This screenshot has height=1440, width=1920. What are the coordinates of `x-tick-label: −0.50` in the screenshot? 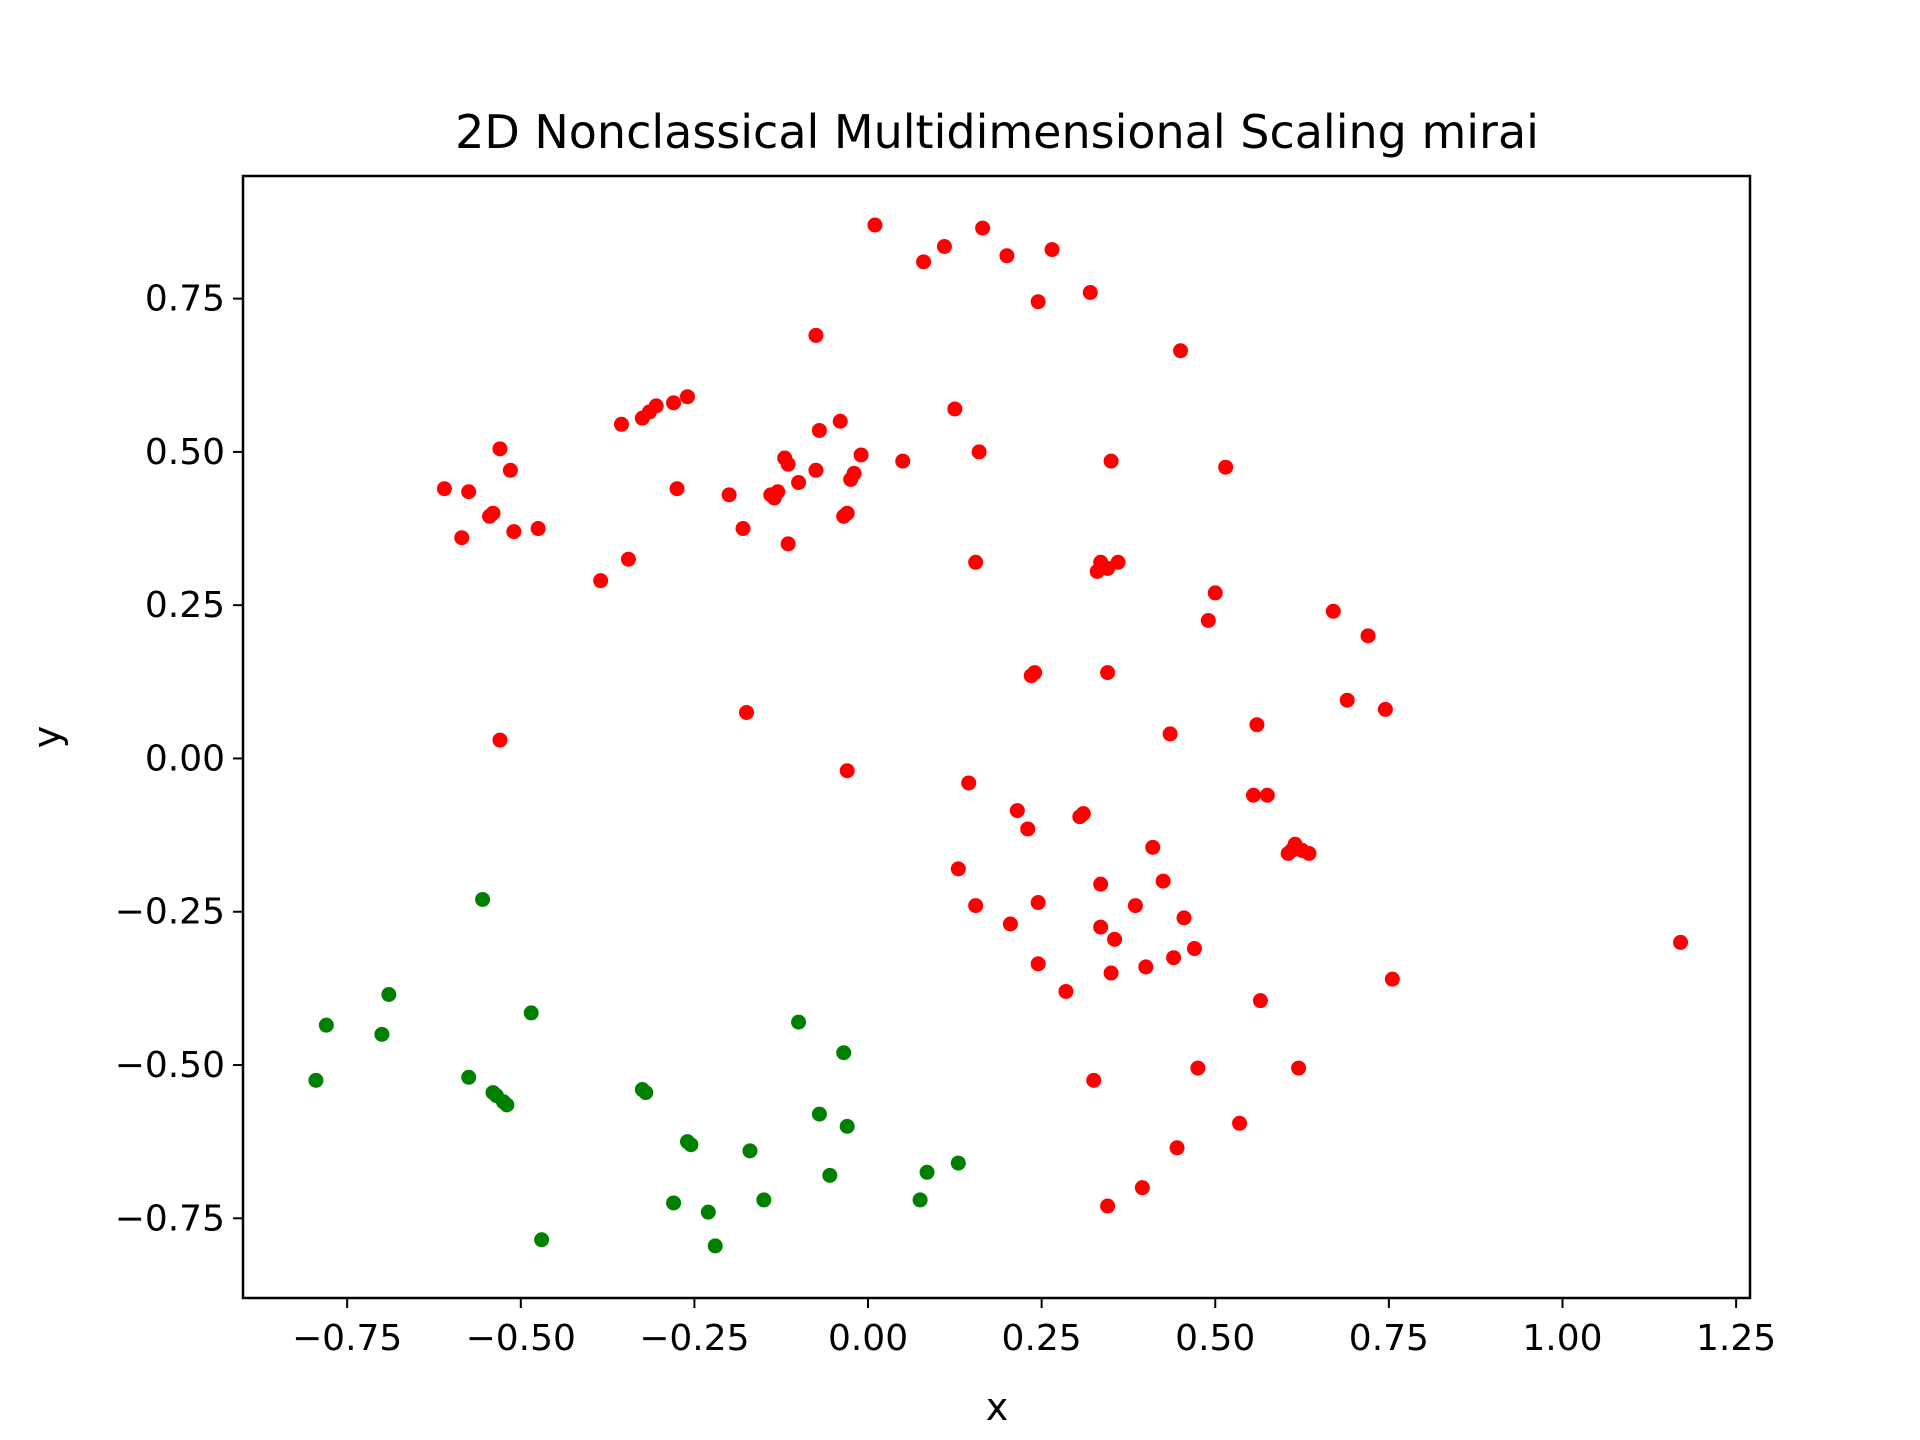 It's located at (521, 1338).